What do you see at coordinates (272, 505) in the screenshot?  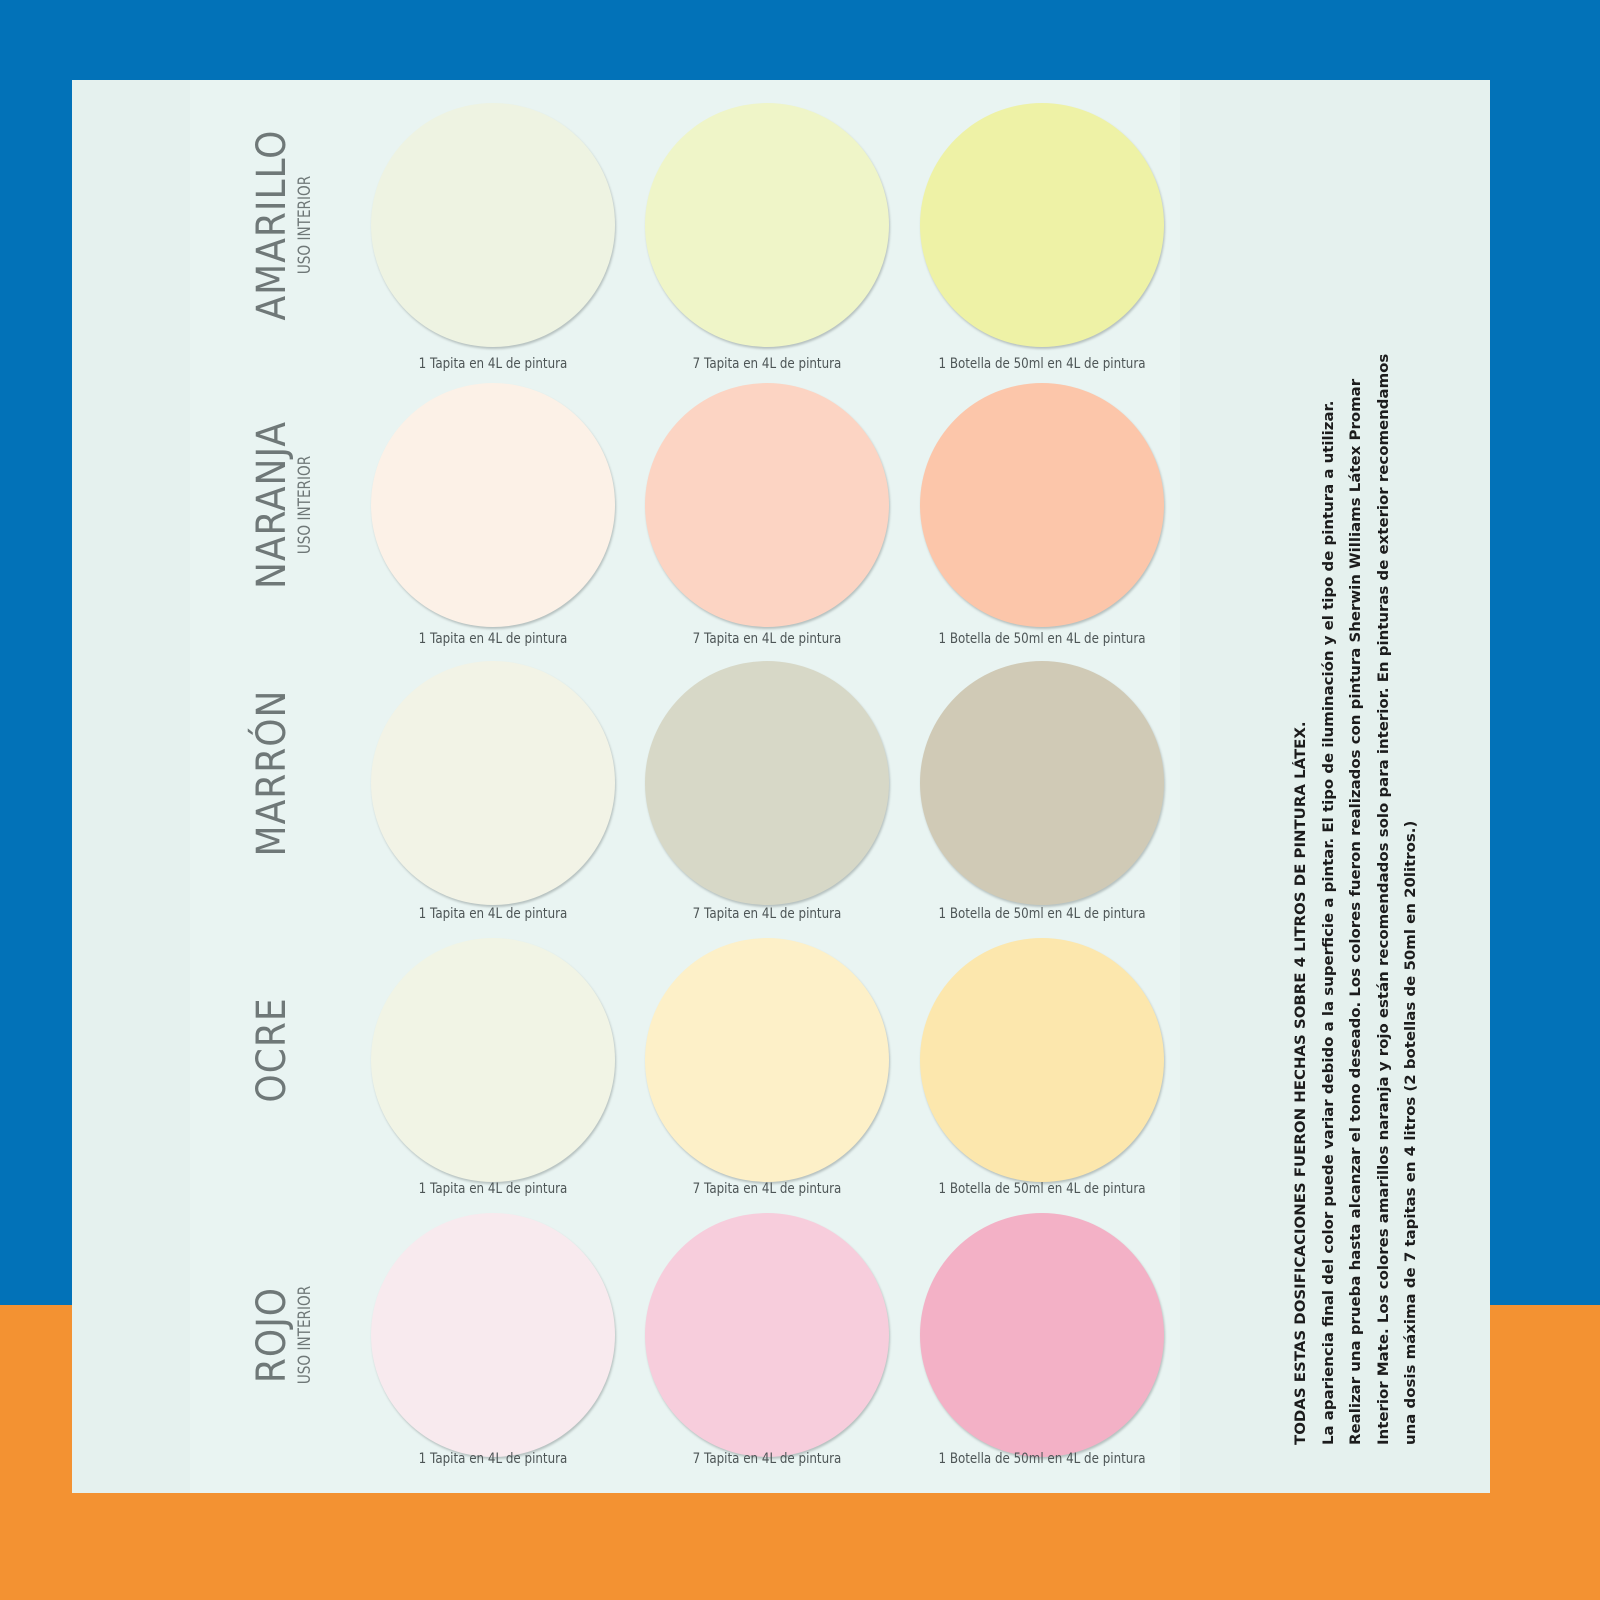 I see `color-family-name: NARANJA` at bounding box center [272, 505].